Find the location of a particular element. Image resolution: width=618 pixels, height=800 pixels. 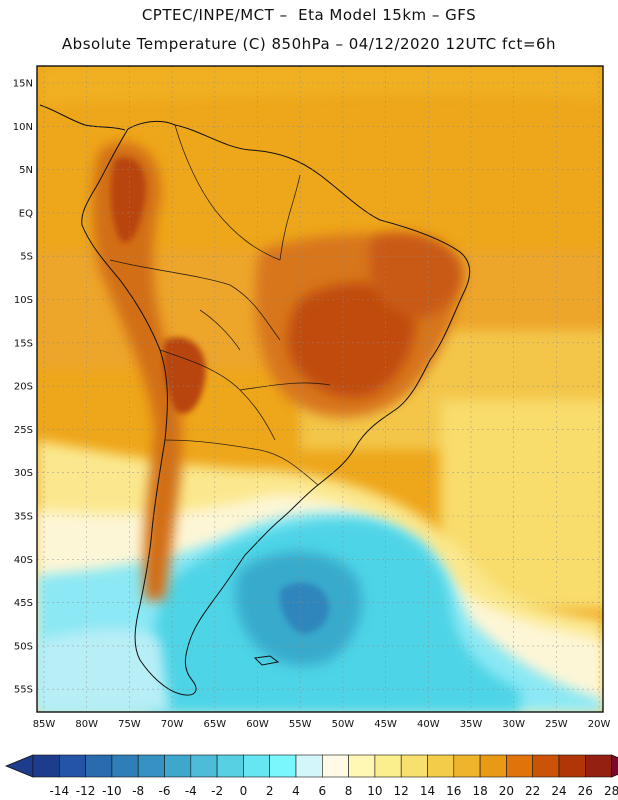

lon-label: 20W is located at coordinates (599, 724).